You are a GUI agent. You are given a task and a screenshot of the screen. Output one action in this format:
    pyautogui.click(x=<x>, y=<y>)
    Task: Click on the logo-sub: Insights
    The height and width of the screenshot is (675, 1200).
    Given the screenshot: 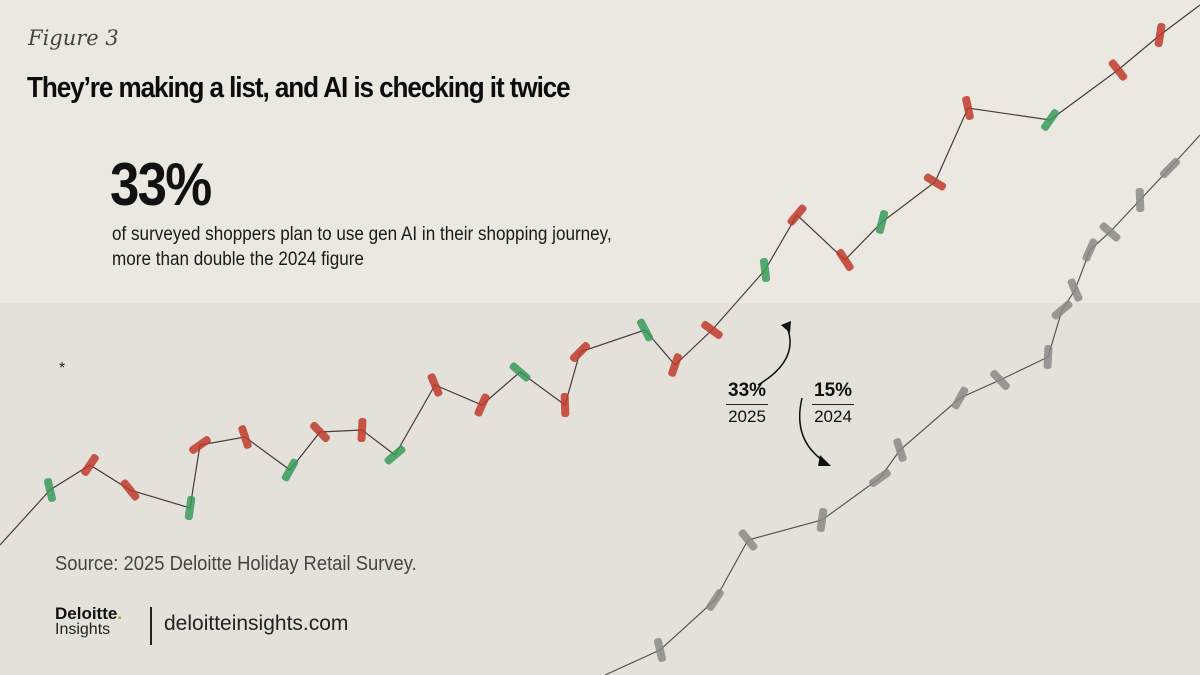 What is the action you would take?
    pyautogui.click(x=83, y=629)
    